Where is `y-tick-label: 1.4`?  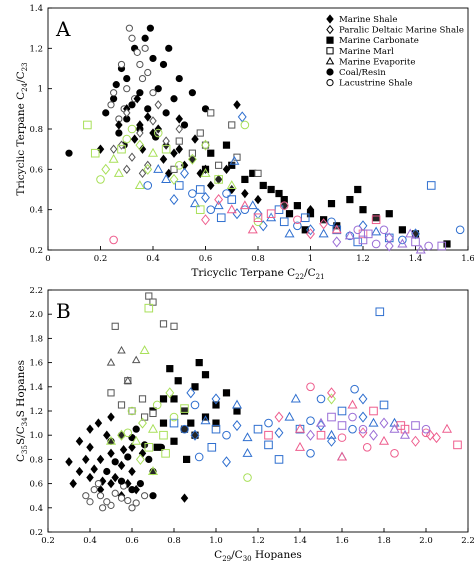 y-tick-label: 1.4 is located at coordinates (36, 388).